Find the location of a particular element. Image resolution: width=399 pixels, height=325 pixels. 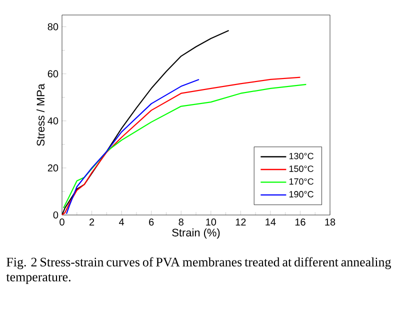

x-tick-label: 10 is located at coordinates (211, 222).